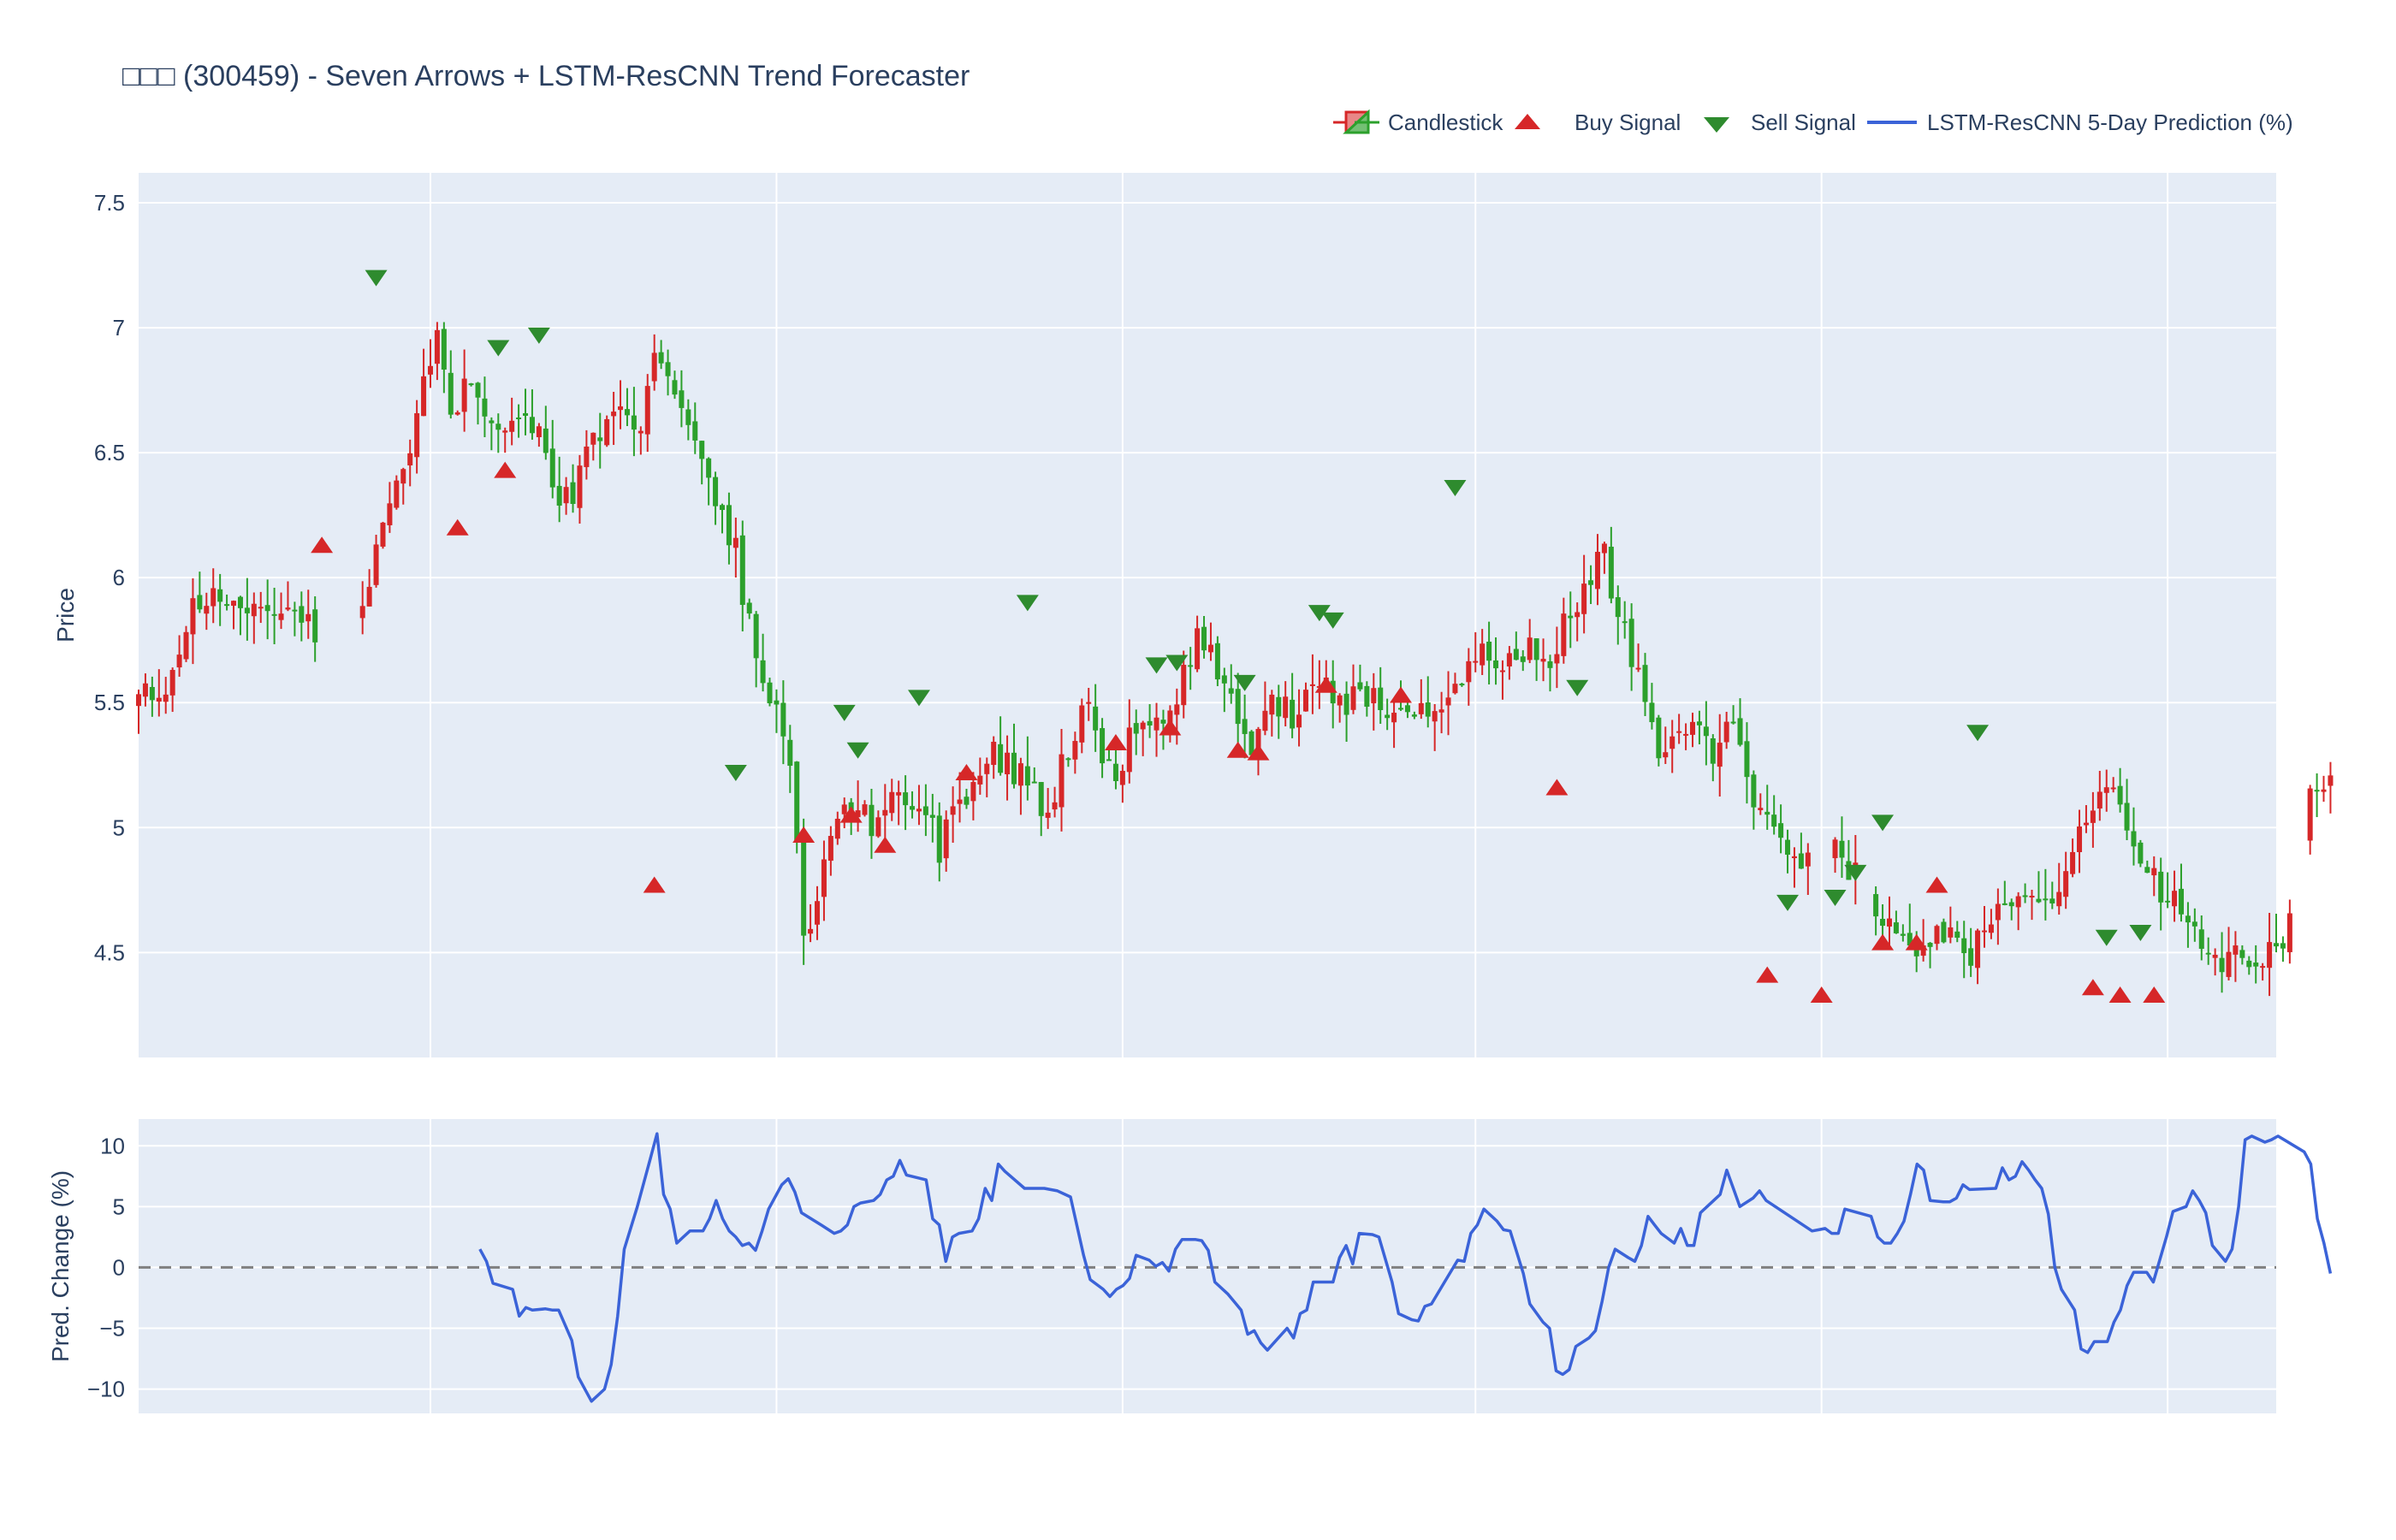  Describe the element at coordinates (109, 702) in the screenshot. I see `price-y-tick-label: 5.5` at that location.